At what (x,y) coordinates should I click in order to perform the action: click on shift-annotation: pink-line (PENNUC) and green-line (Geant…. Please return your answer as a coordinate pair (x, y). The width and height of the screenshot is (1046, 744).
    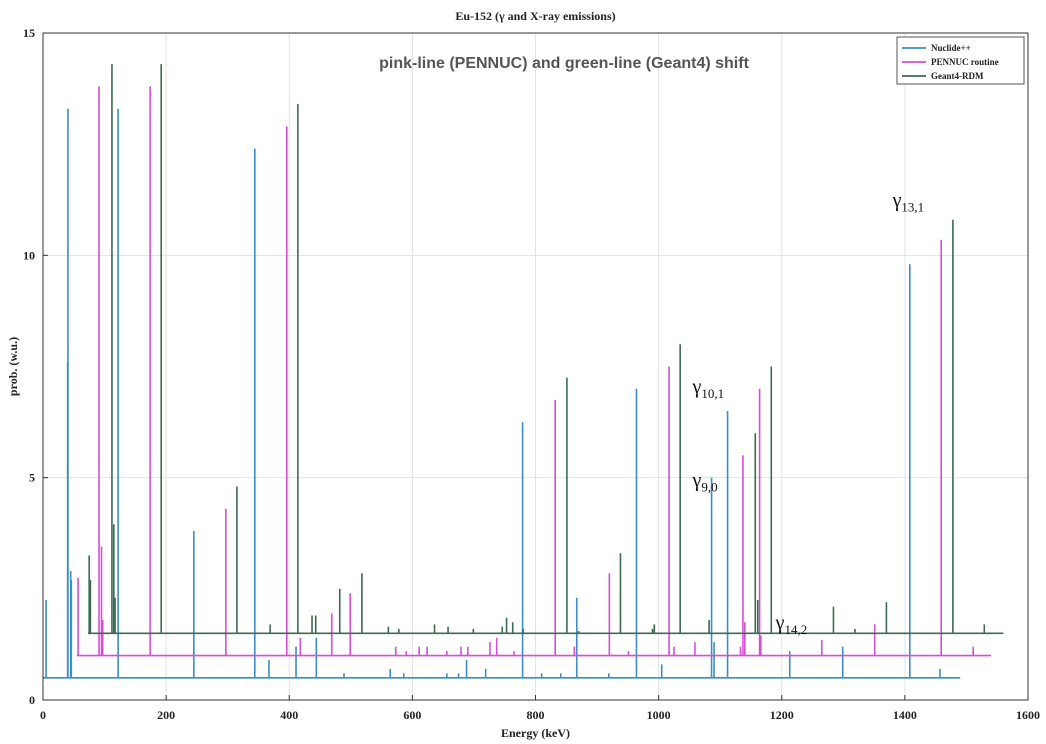
    Looking at the image, I should click on (564, 63).